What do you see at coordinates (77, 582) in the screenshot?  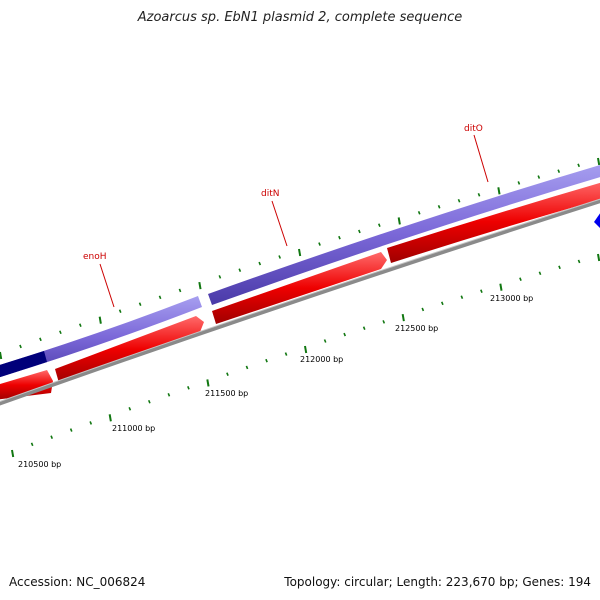 I see `accession-text: Accession: NC_006824` at bounding box center [77, 582].